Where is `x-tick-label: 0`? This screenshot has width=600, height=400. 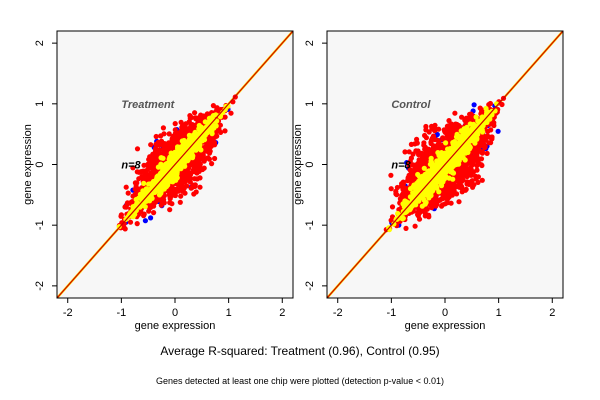
x-tick-label: 0 is located at coordinates (175, 313).